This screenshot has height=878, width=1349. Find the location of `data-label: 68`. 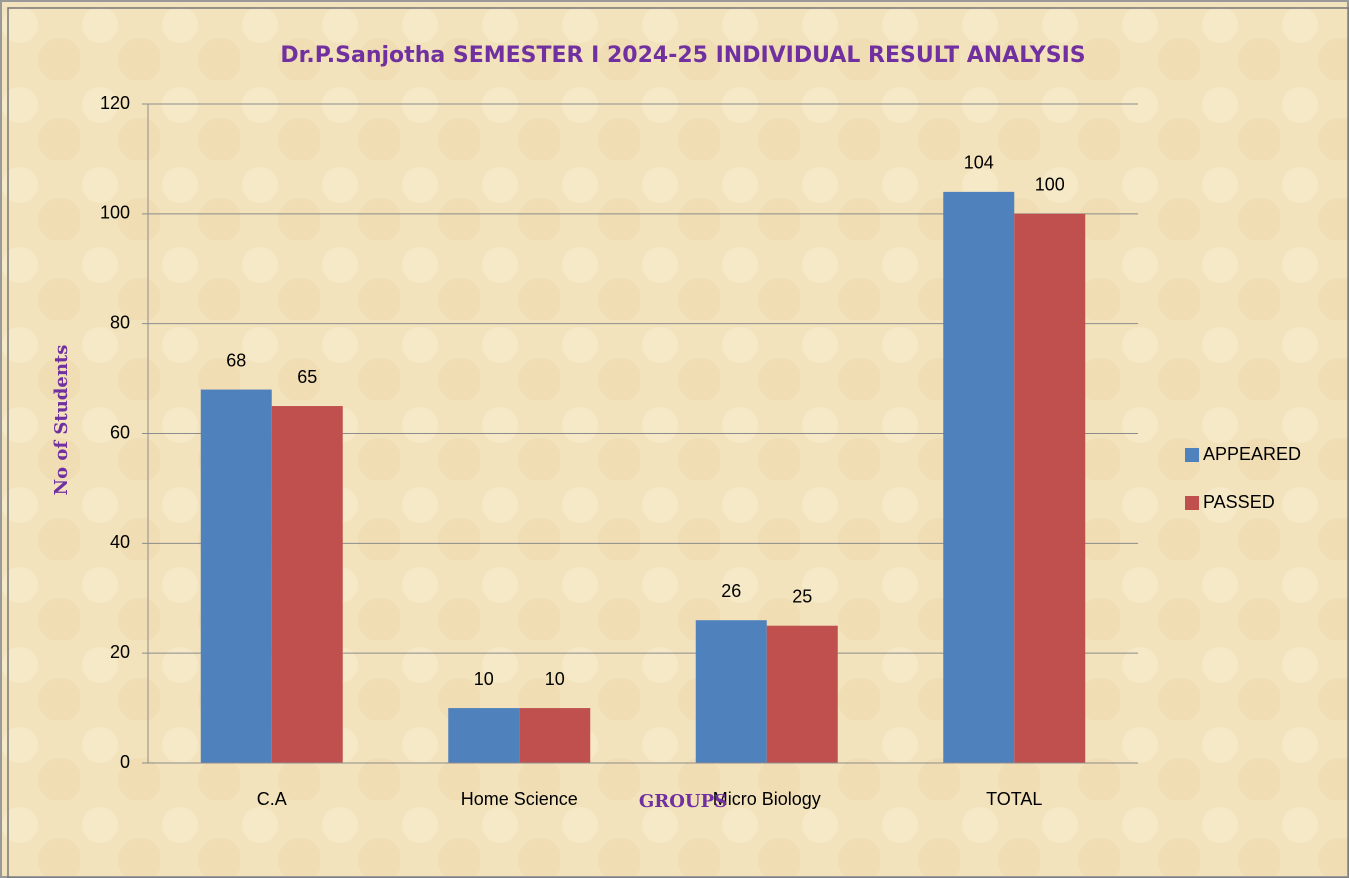

data-label: 68 is located at coordinates (236, 360).